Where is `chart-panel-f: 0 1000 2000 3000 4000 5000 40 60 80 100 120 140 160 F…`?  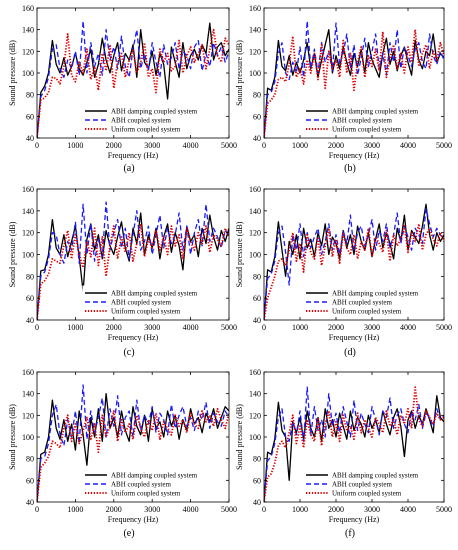
chart-panel-f: 0 1000 2000 3000 4000 5000 40 60 80 100 120 140 160 F… is located at coordinates (343, 453).